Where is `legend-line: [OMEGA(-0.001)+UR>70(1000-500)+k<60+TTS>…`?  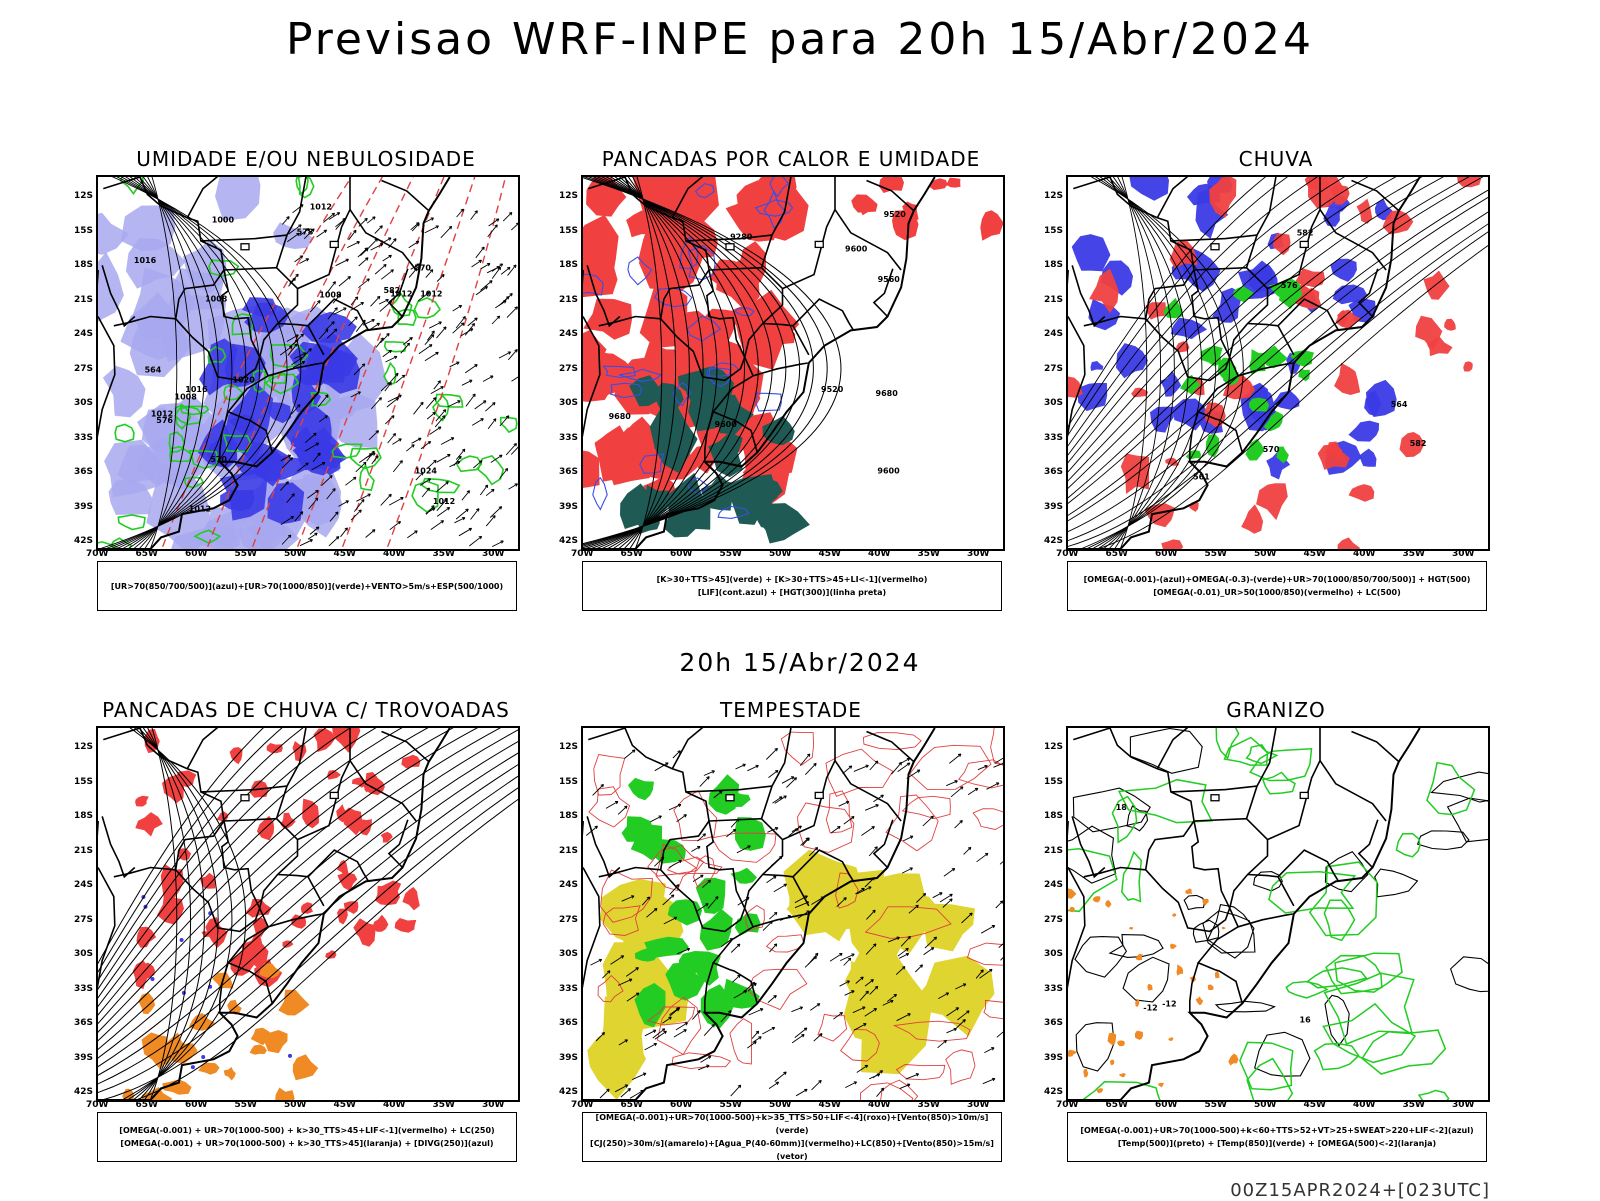
legend-line: [OMEGA(-0.001)+UR>70(1000-500)+k<60+TTS>… is located at coordinates (1277, 1130).